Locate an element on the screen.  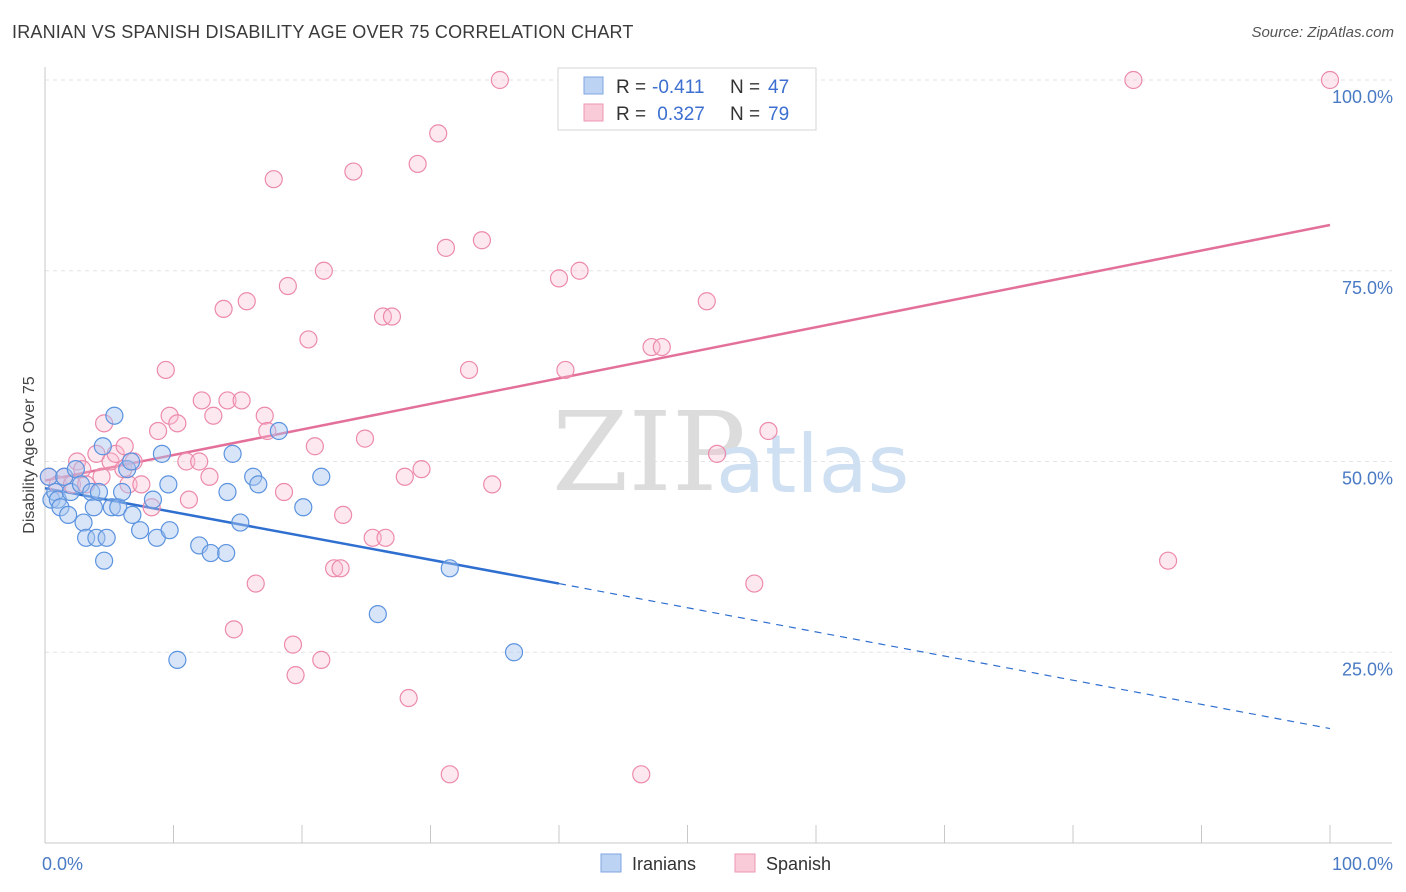
source-label: Source: ZipAtlas.com is located at coordinates (1322, 32).